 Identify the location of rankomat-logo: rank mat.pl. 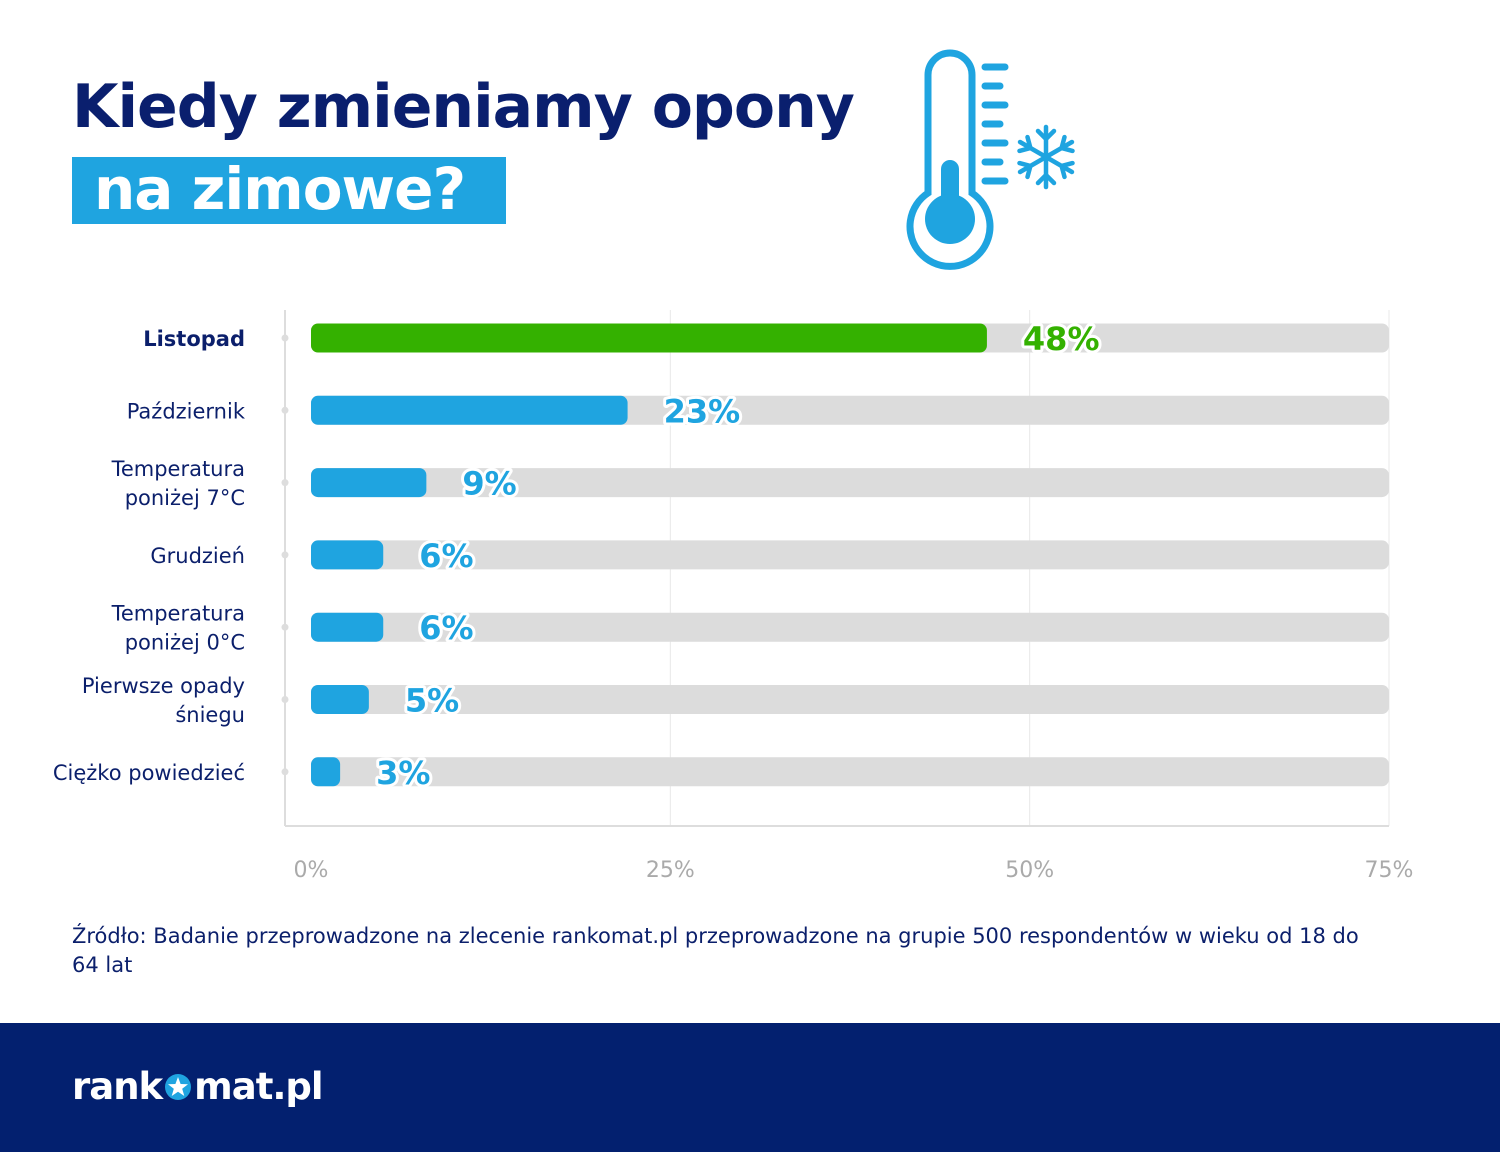
(198, 1086).